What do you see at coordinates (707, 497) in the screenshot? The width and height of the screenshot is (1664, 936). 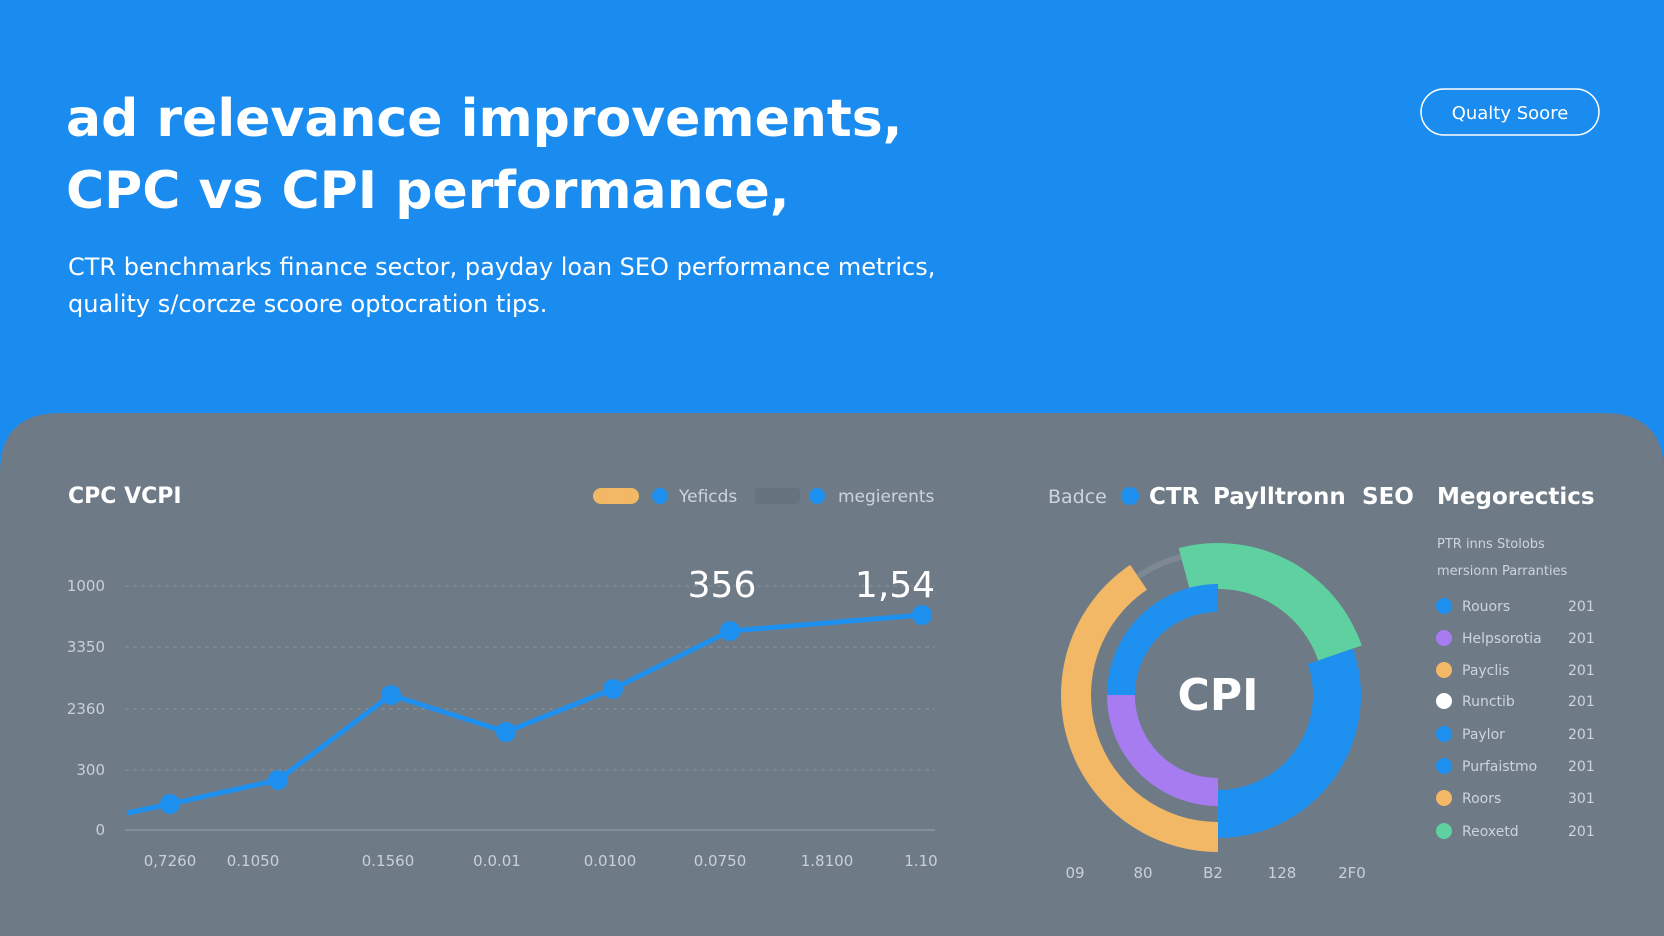 I see `legend-label: Yeficds` at bounding box center [707, 497].